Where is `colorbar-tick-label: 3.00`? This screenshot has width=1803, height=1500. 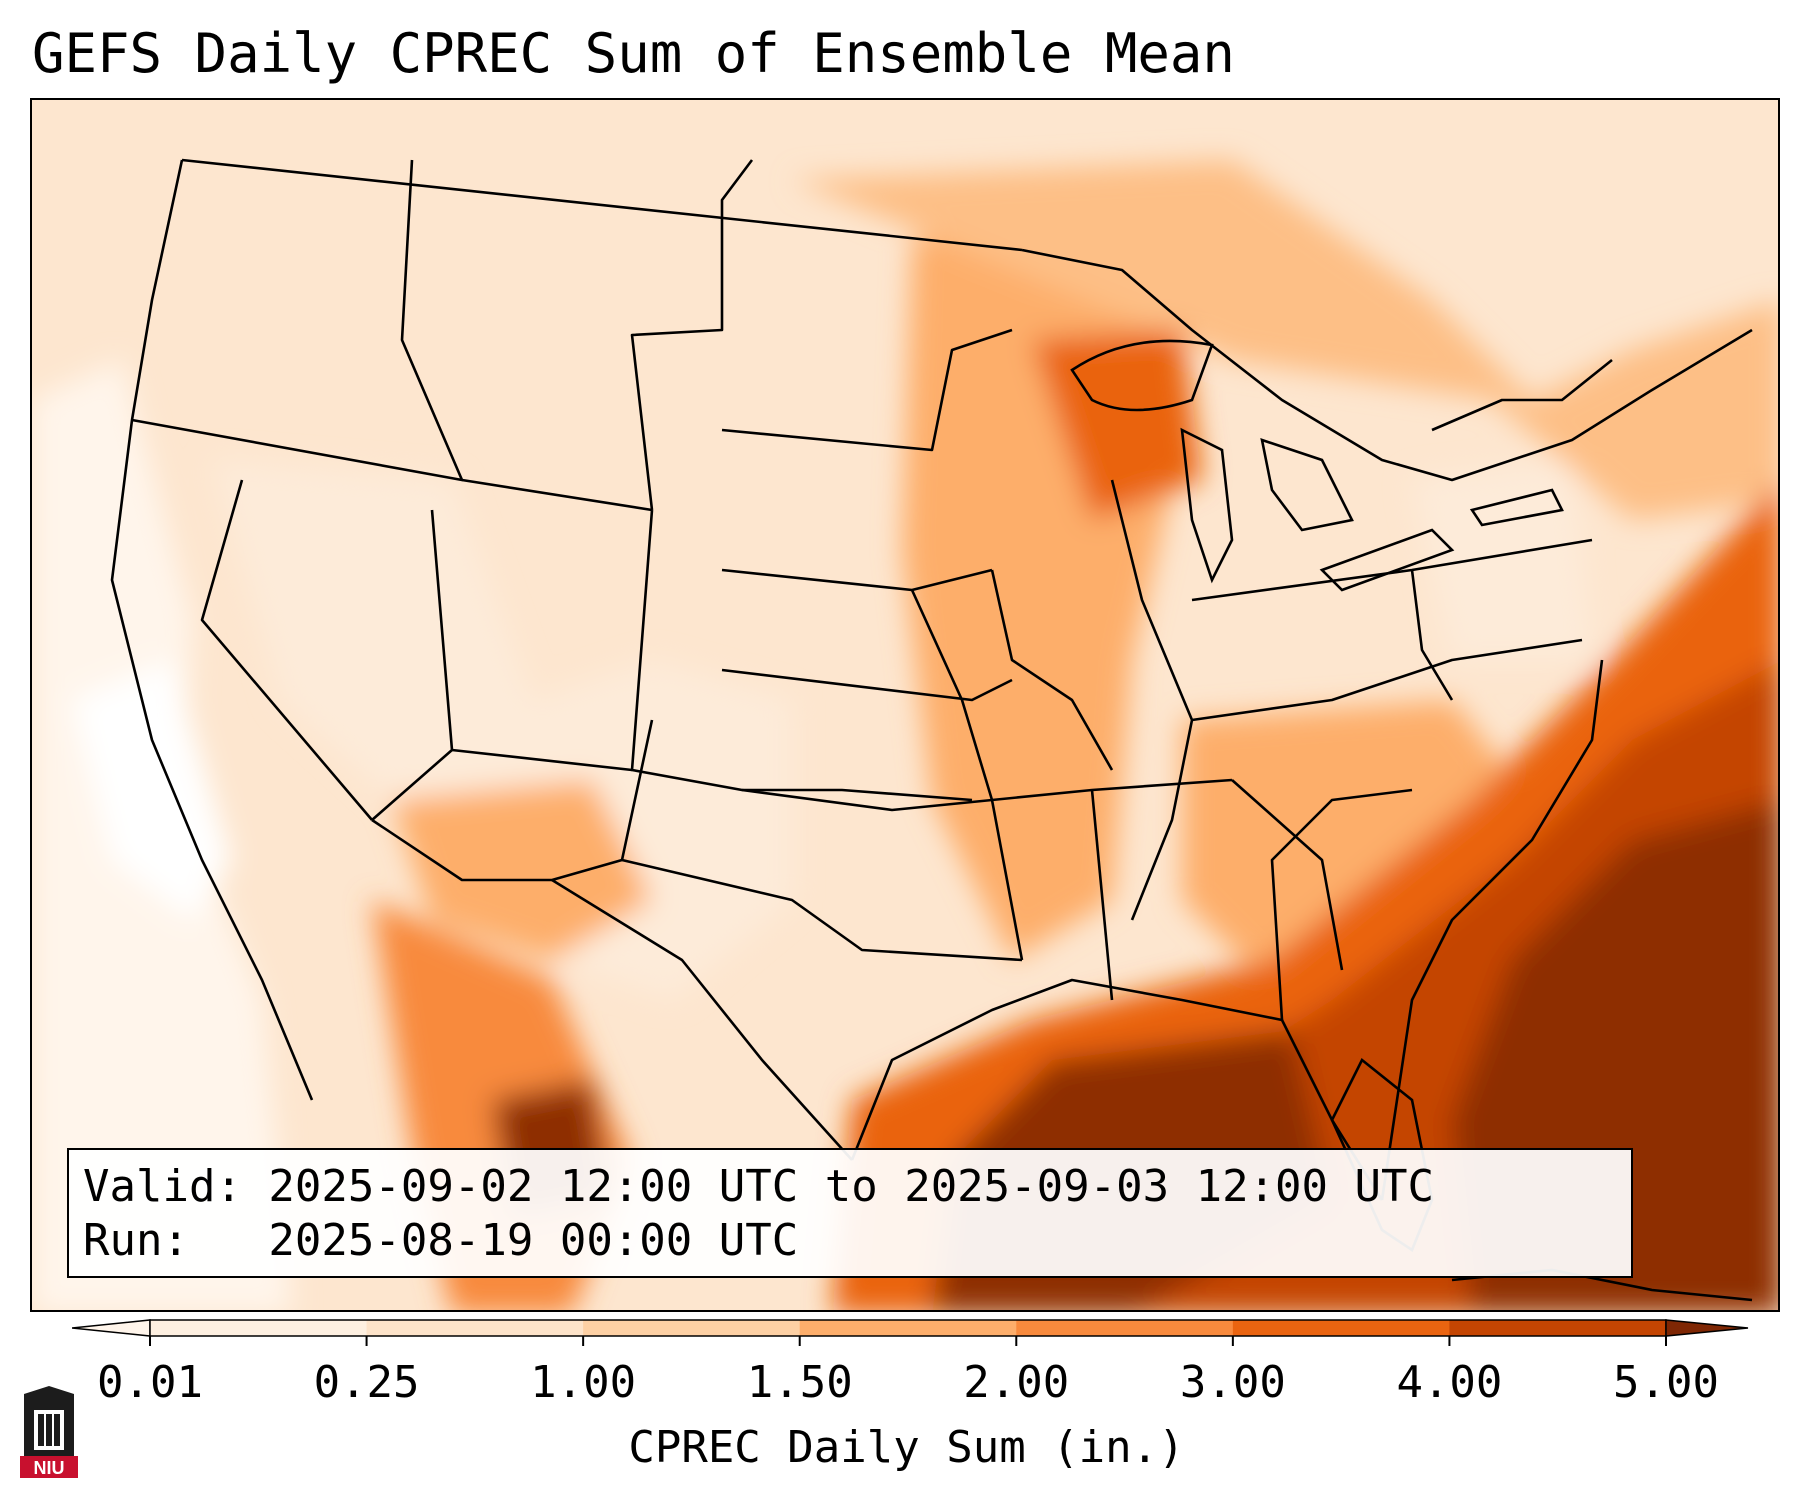
colorbar-tick-label: 3.00 is located at coordinates (1232, 1382).